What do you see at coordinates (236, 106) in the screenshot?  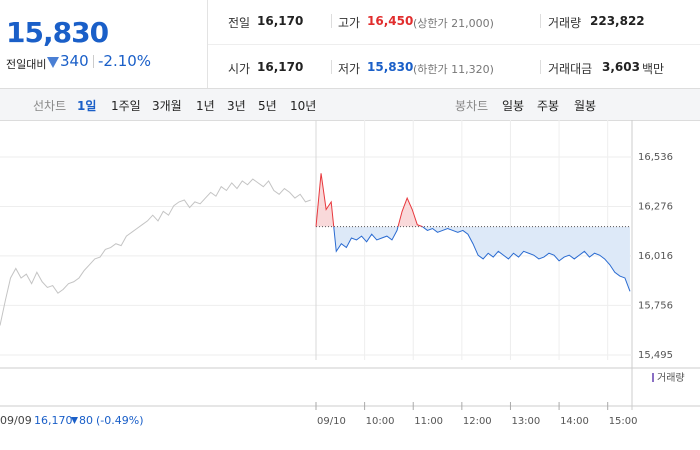 I see `period-button: 3년` at bounding box center [236, 106].